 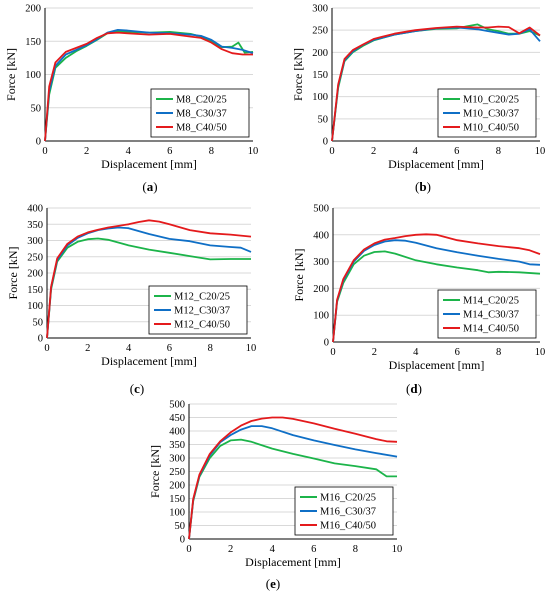 I want to click on legend-label: M10_C30/37, so click(x=491, y=114).